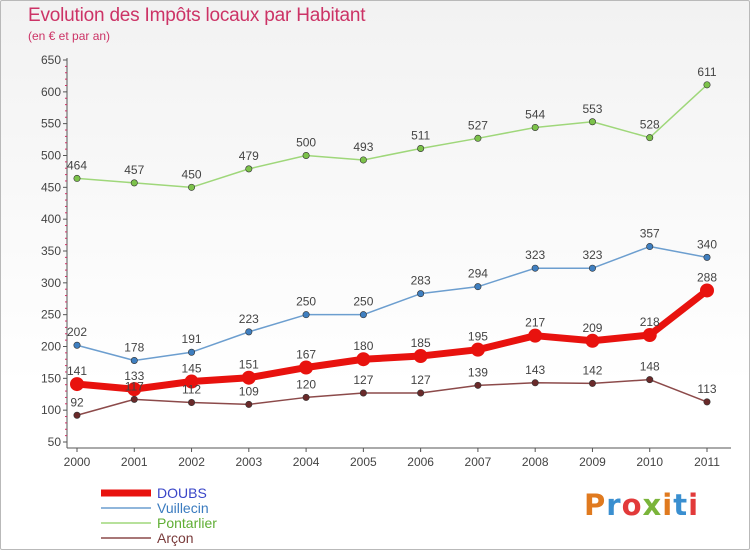 This screenshot has width=750, height=550. What do you see at coordinates (249, 391) in the screenshot?
I see `data-label-arcon: 109` at bounding box center [249, 391].